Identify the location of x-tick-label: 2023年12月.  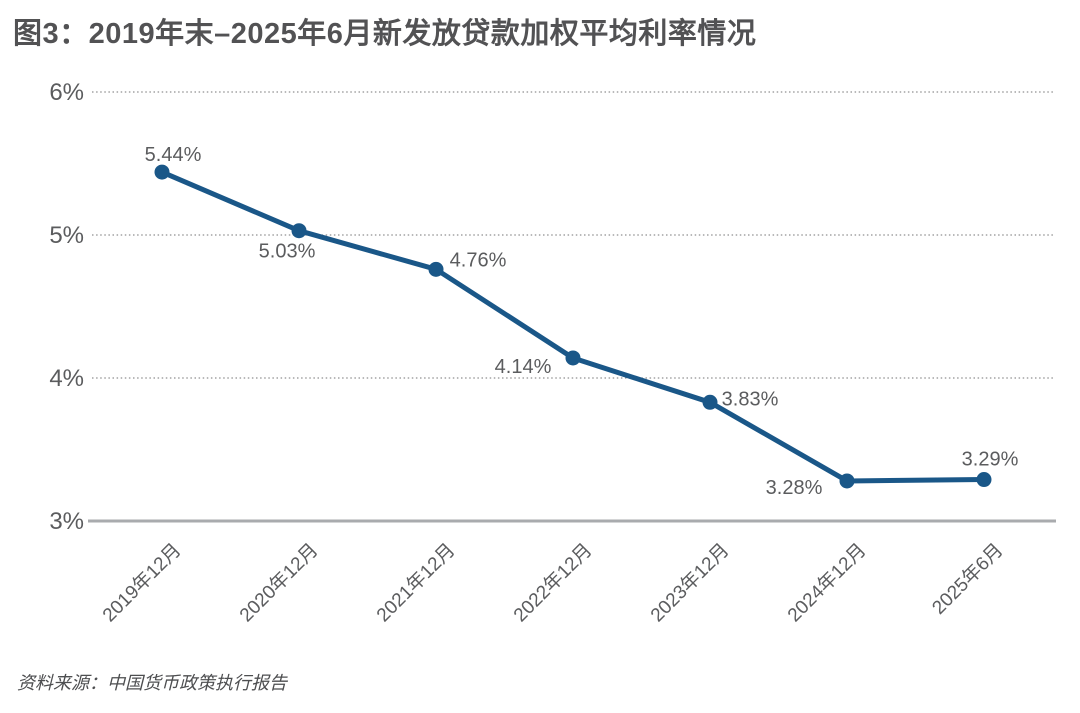
(689, 582).